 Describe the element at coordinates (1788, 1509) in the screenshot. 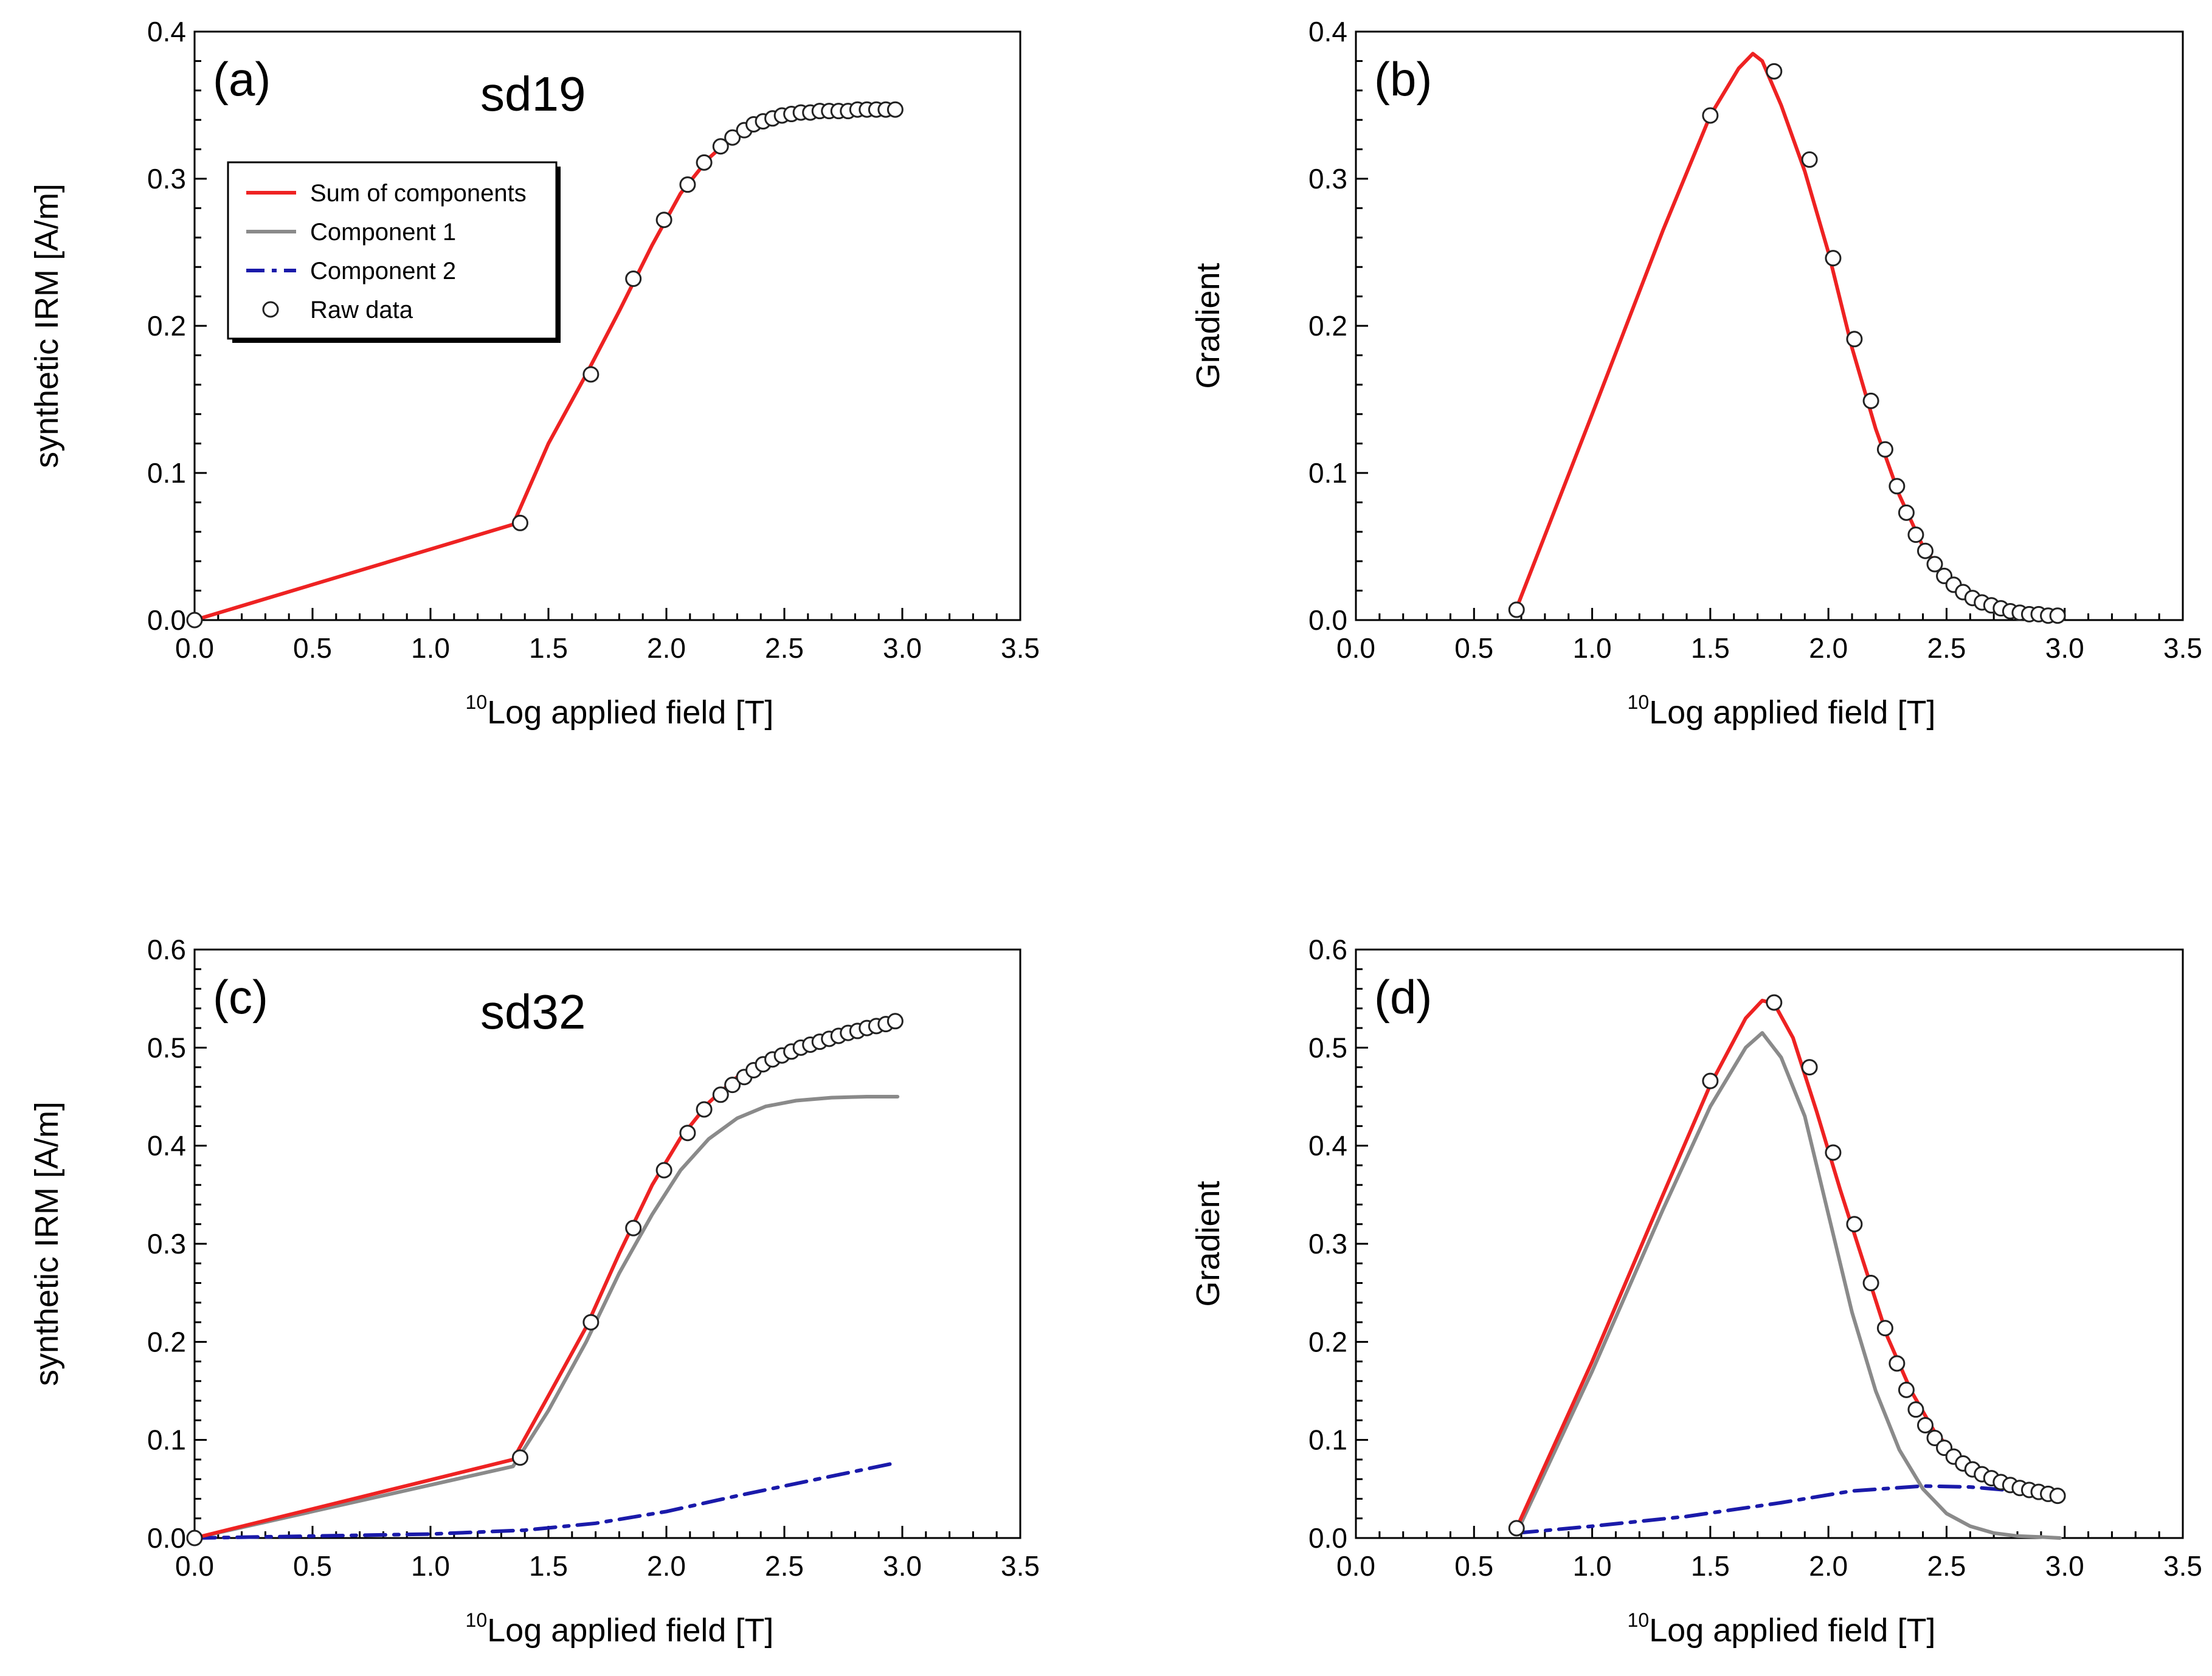

I see `series-line-comp2` at that location.